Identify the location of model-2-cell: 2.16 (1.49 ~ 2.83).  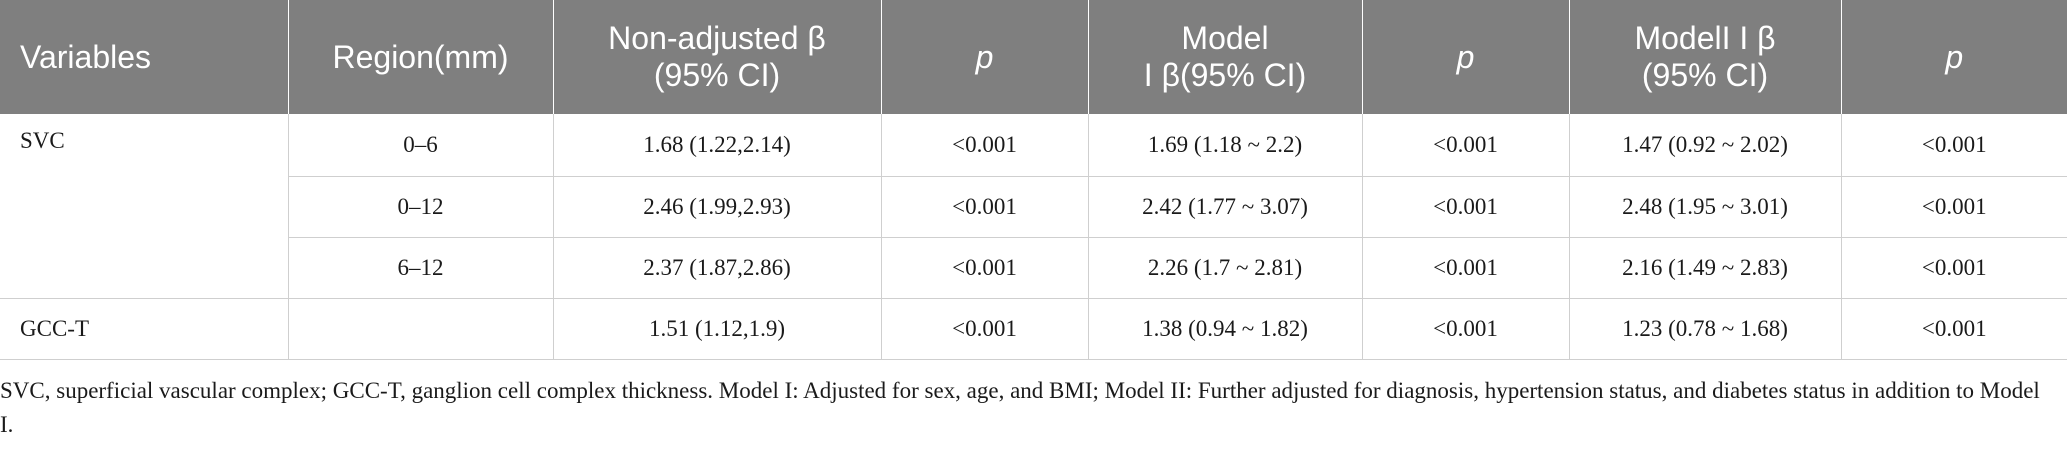
(1704, 268).